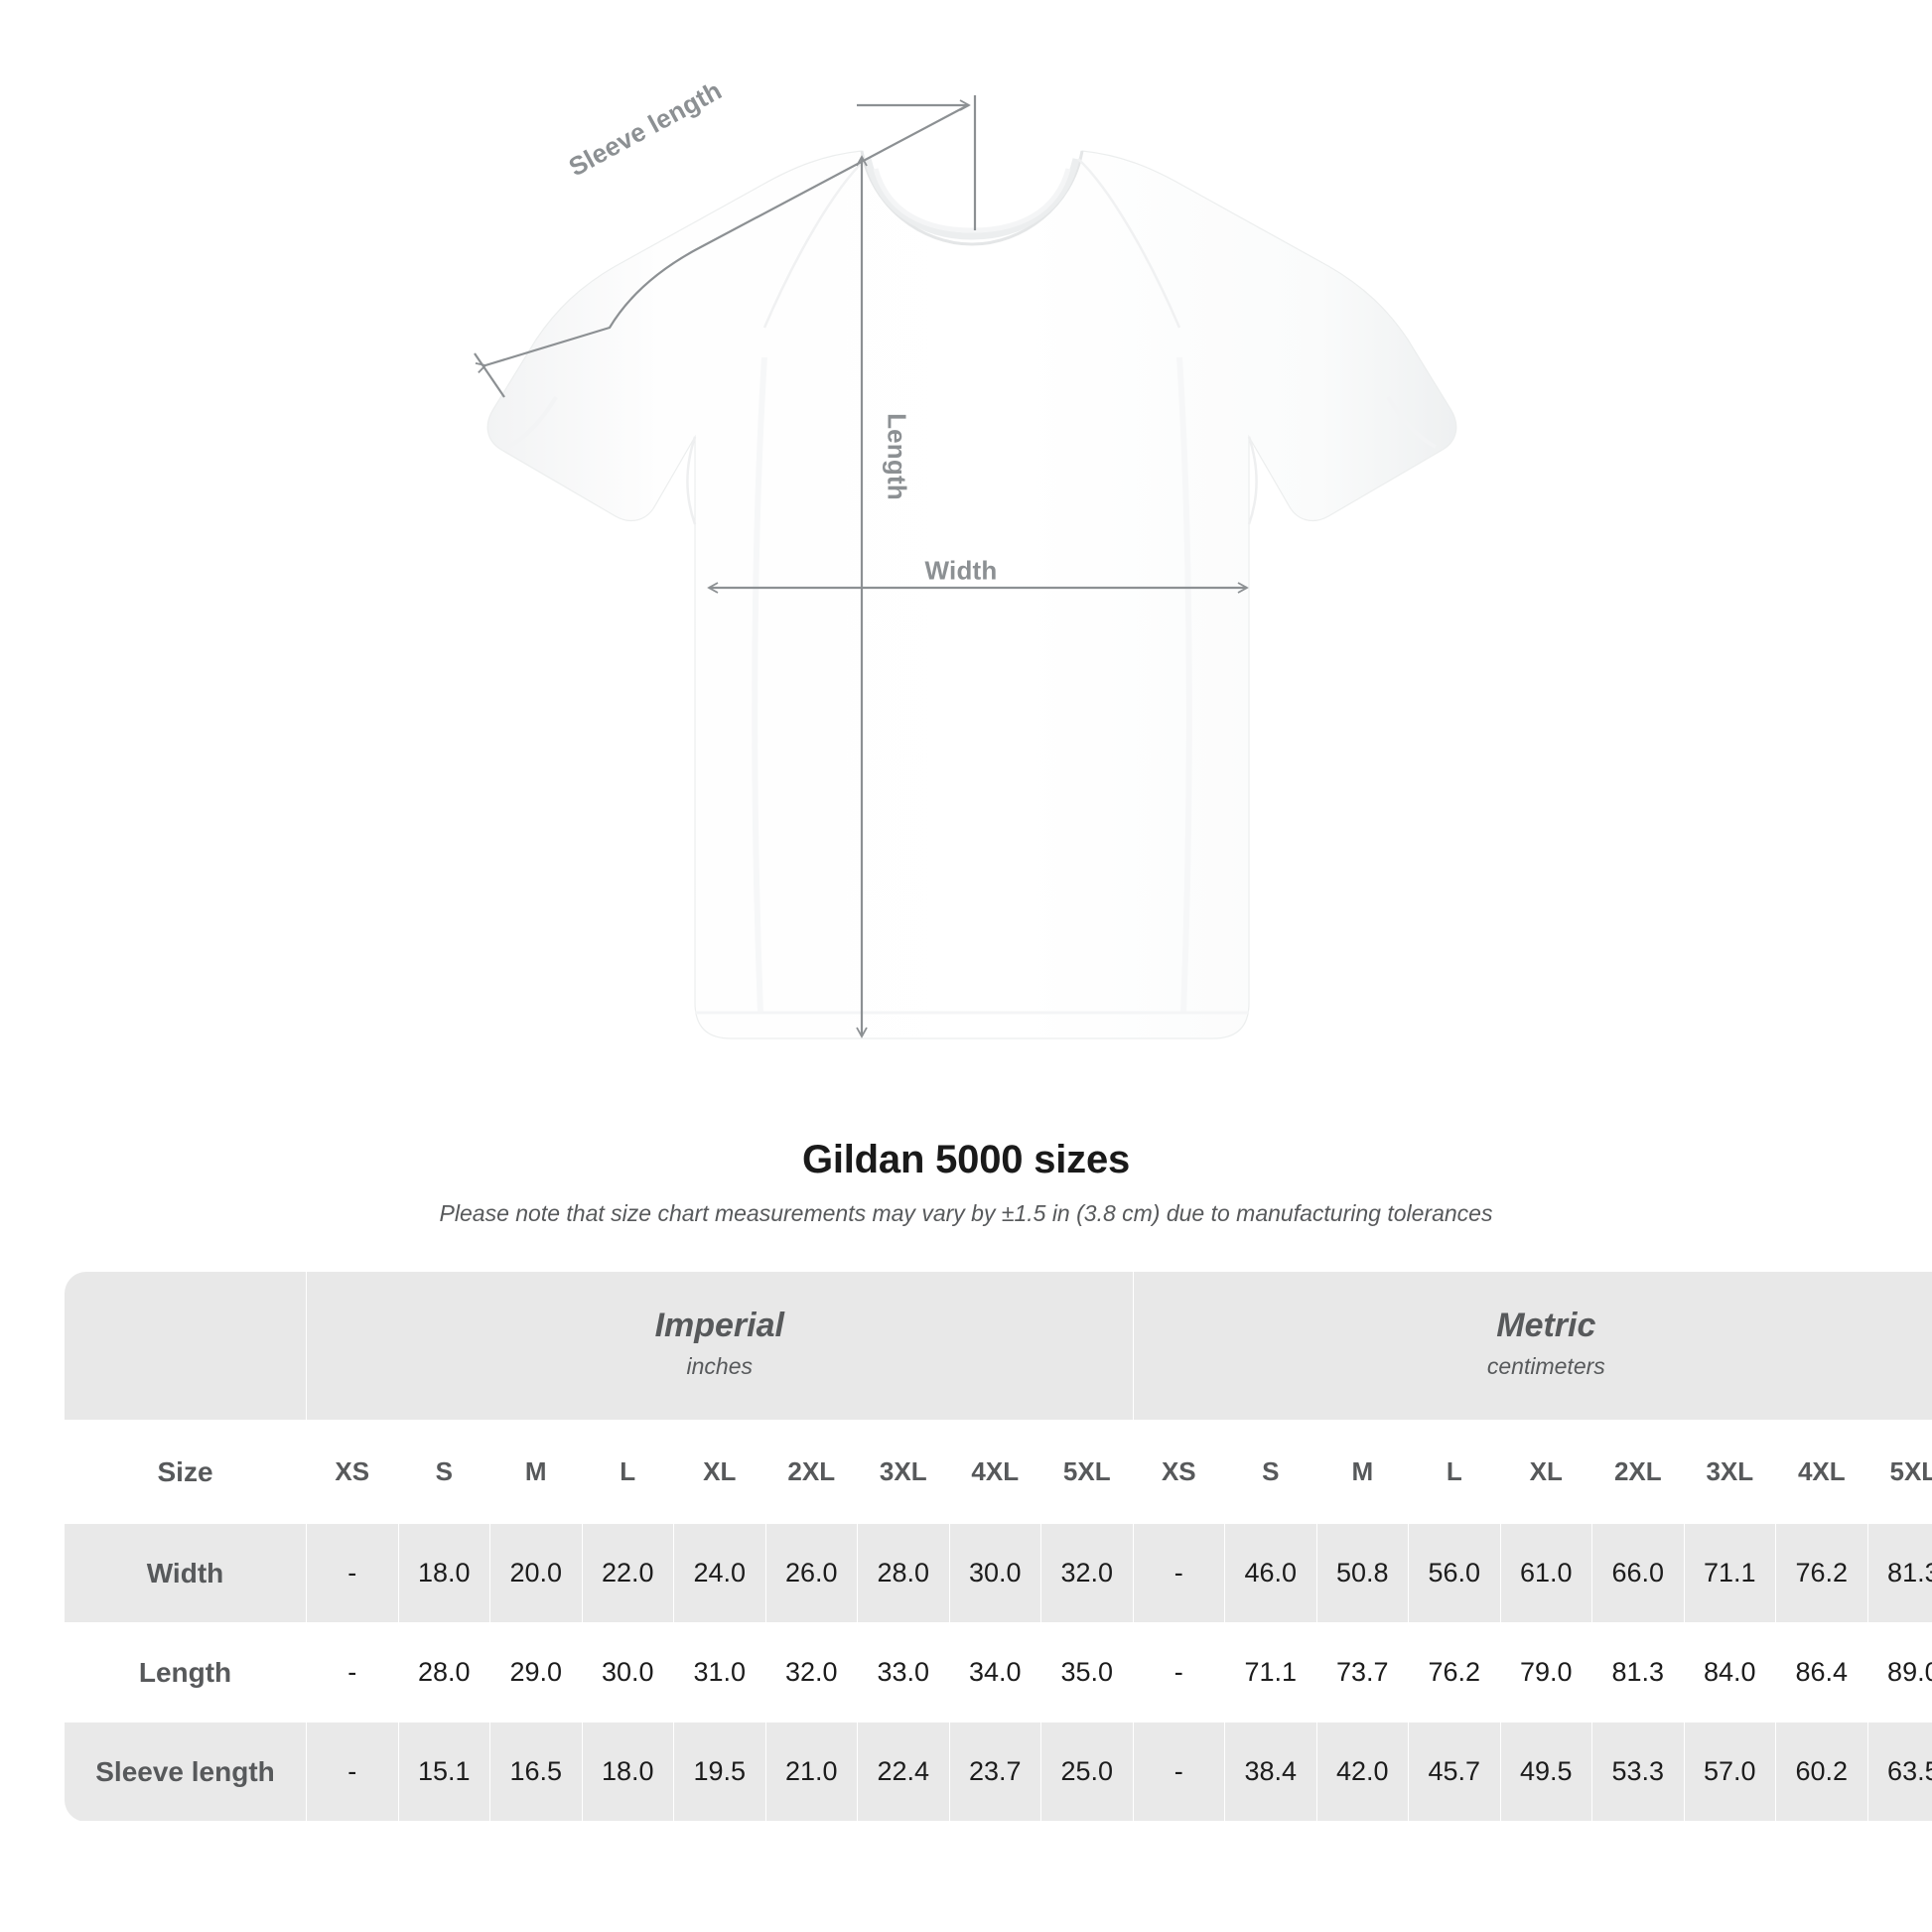 The width and height of the screenshot is (1932, 1932). What do you see at coordinates (961, 570) in the screenshot?
I see `width-label: Width` at bounding box center [961, 570].